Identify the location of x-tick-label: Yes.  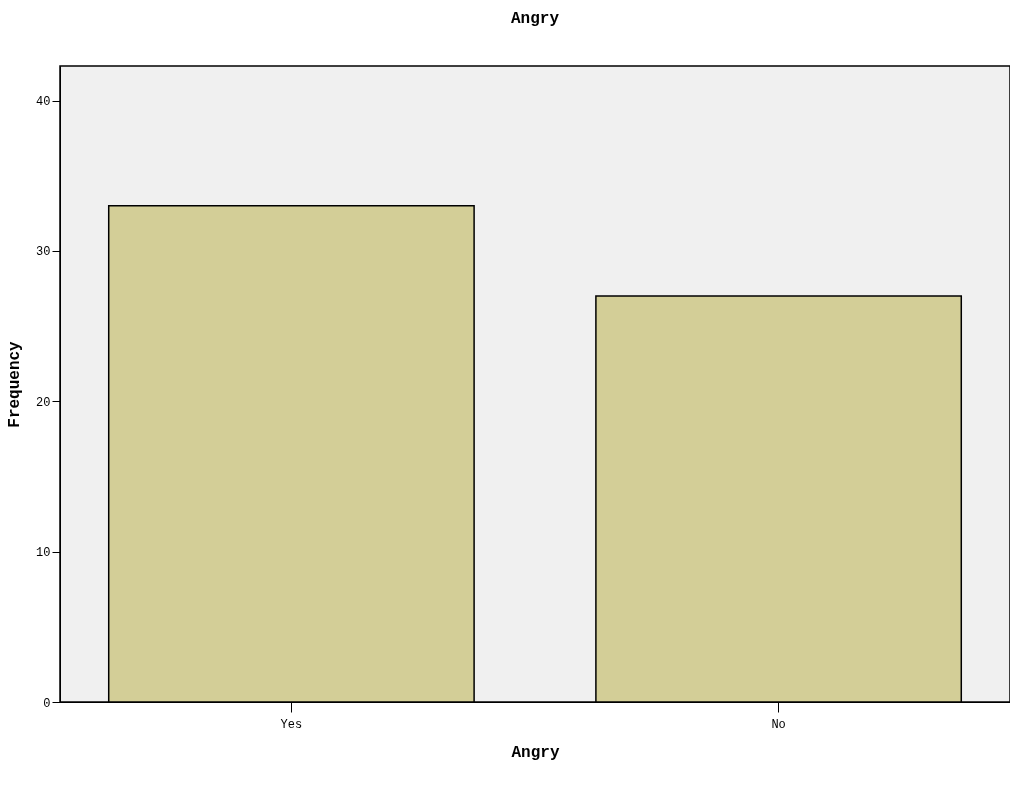
(291, 724).